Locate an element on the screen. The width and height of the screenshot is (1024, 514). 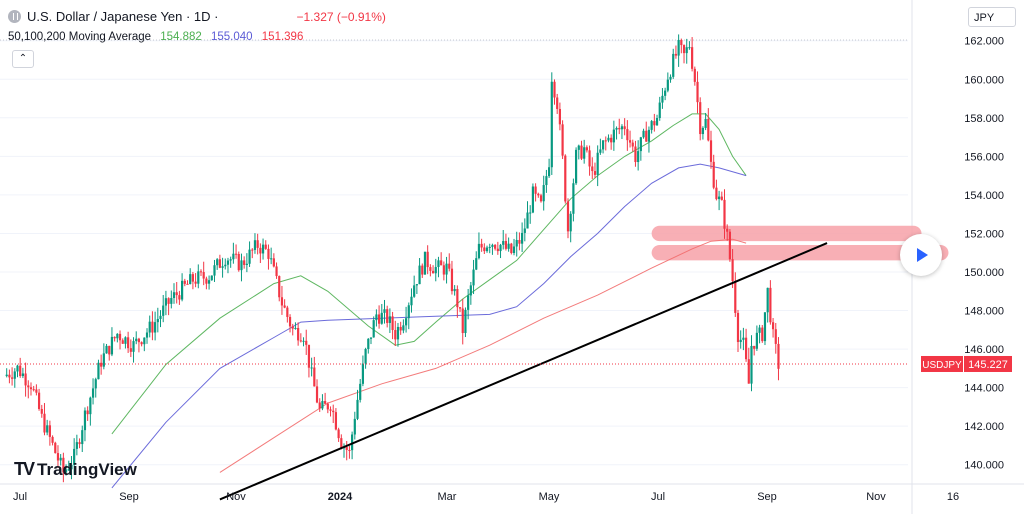
symbol-title: U.S. Dollar / Japanese Yen · 1D · is located at coordinates (123, 16).